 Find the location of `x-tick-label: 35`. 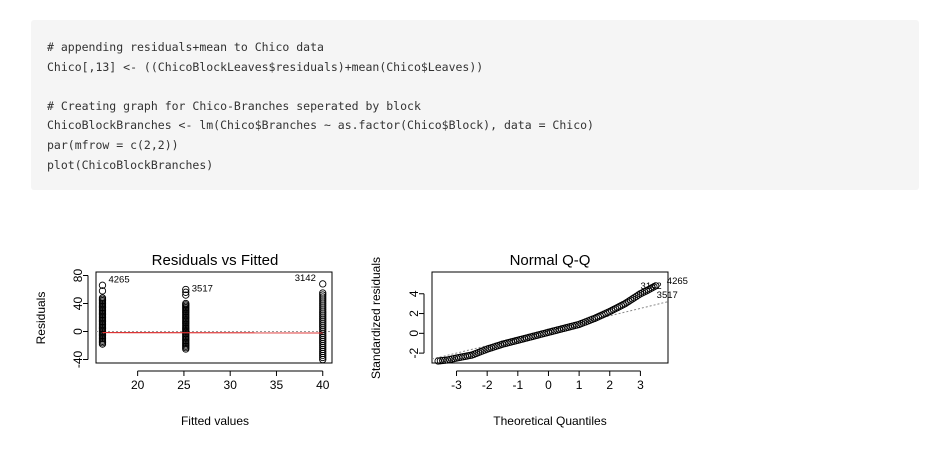

x-tick-label: 35 is located at coordinates (277, 385).